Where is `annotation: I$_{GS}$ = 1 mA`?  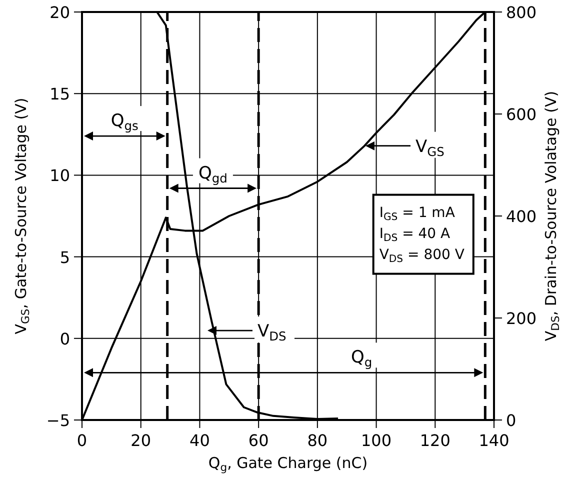 annotation: I$_{GS}$ = 1 mA is located at coordinates (417, 213).